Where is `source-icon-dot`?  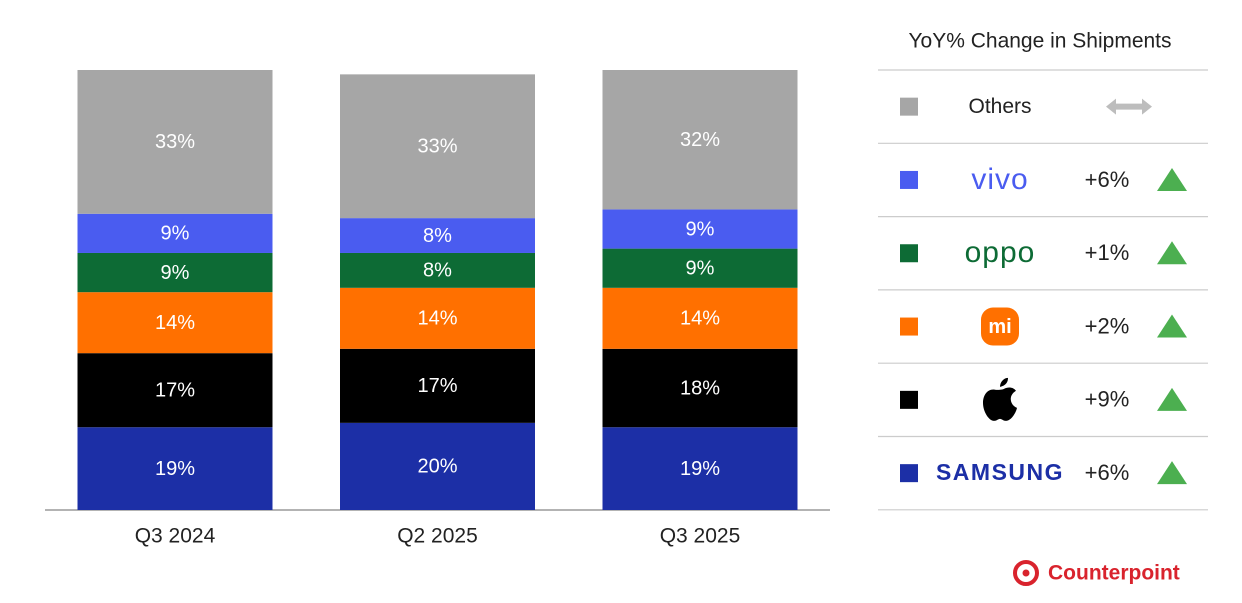
source-icon-dot is located at coordinates (1026, 573).